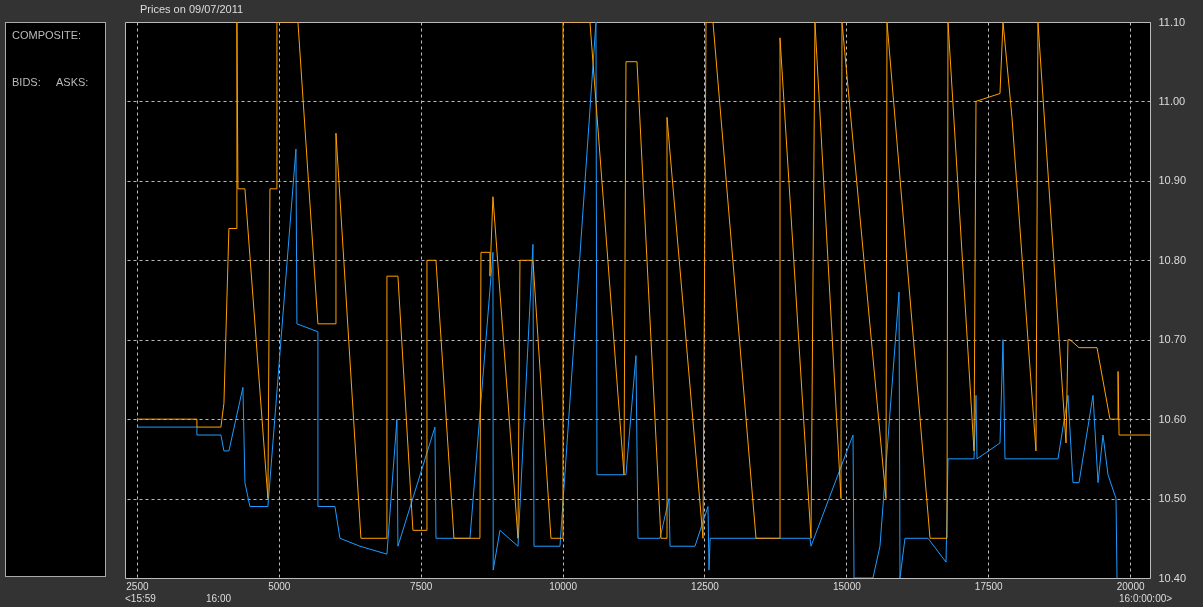 This screenshot has width=1203, height=607. Describe the element at coordinates (705, 586) in the screenshot. I see `x-tick-label: 12500` at that location.